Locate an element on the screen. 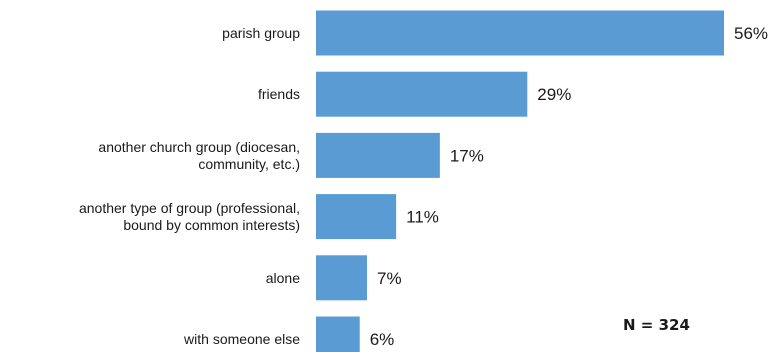 Image resolution: width=783 pixels, height=352 pixels. category-label-1-line-0: friends is located at coordinates (279, 94).